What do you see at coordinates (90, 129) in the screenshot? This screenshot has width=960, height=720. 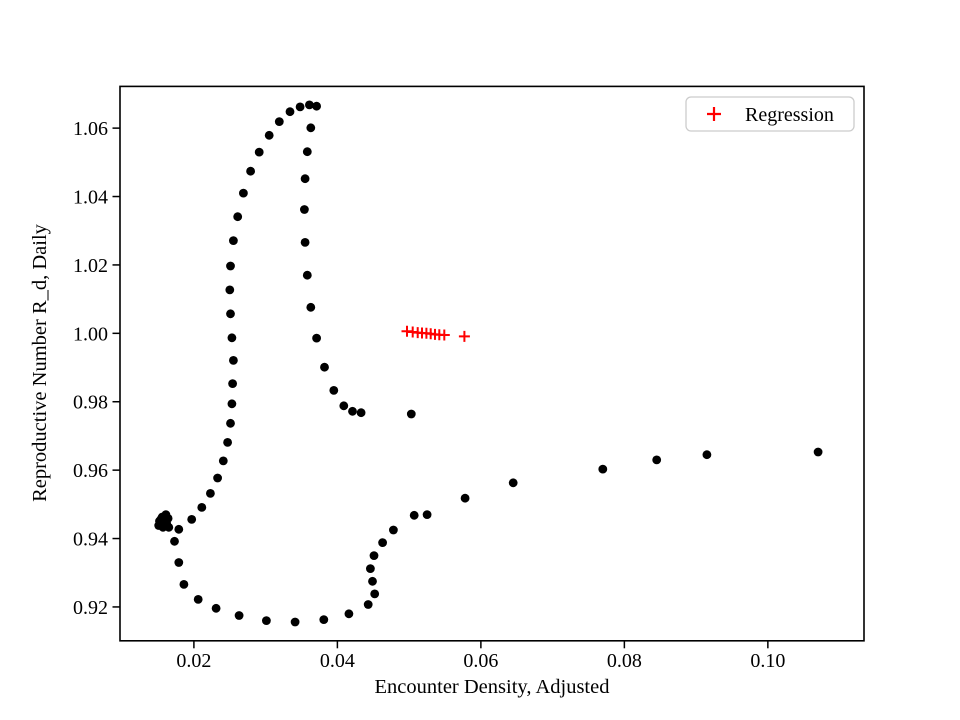 I see `y-tick-label: 1.06` at bounding box center [90, 129].